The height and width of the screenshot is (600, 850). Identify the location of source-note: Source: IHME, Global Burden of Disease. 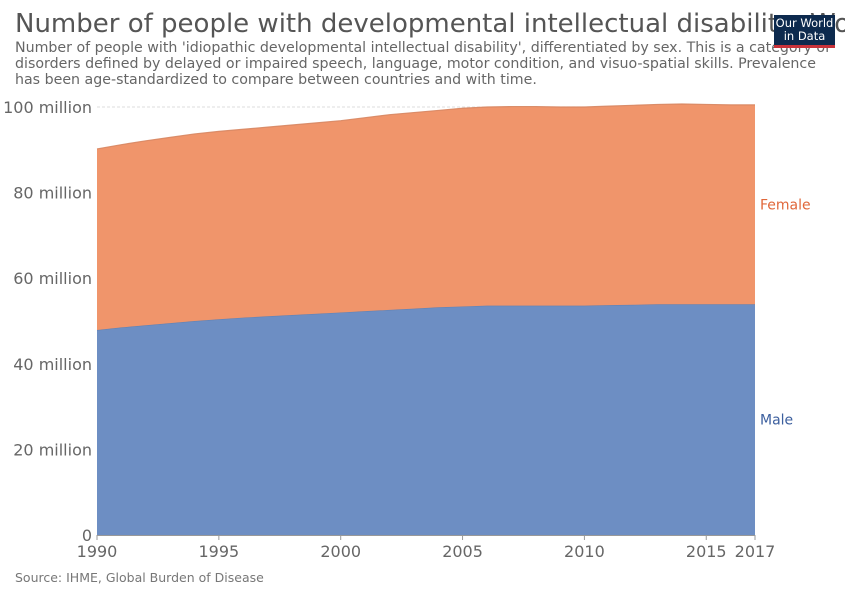
(139, 577).